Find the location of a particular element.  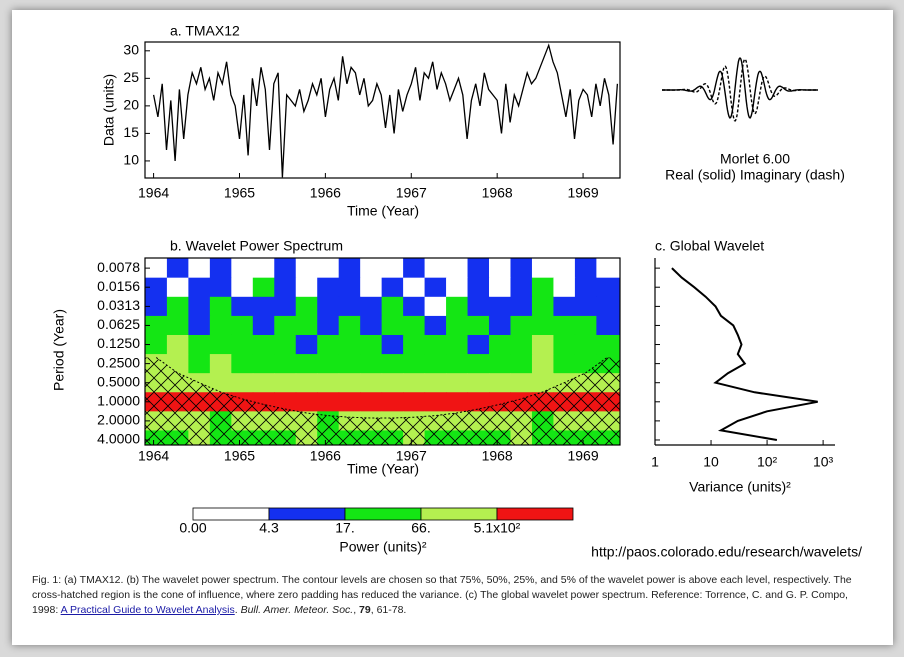

y-tick-label: 2.0000 is located at coordinates (118, 420).